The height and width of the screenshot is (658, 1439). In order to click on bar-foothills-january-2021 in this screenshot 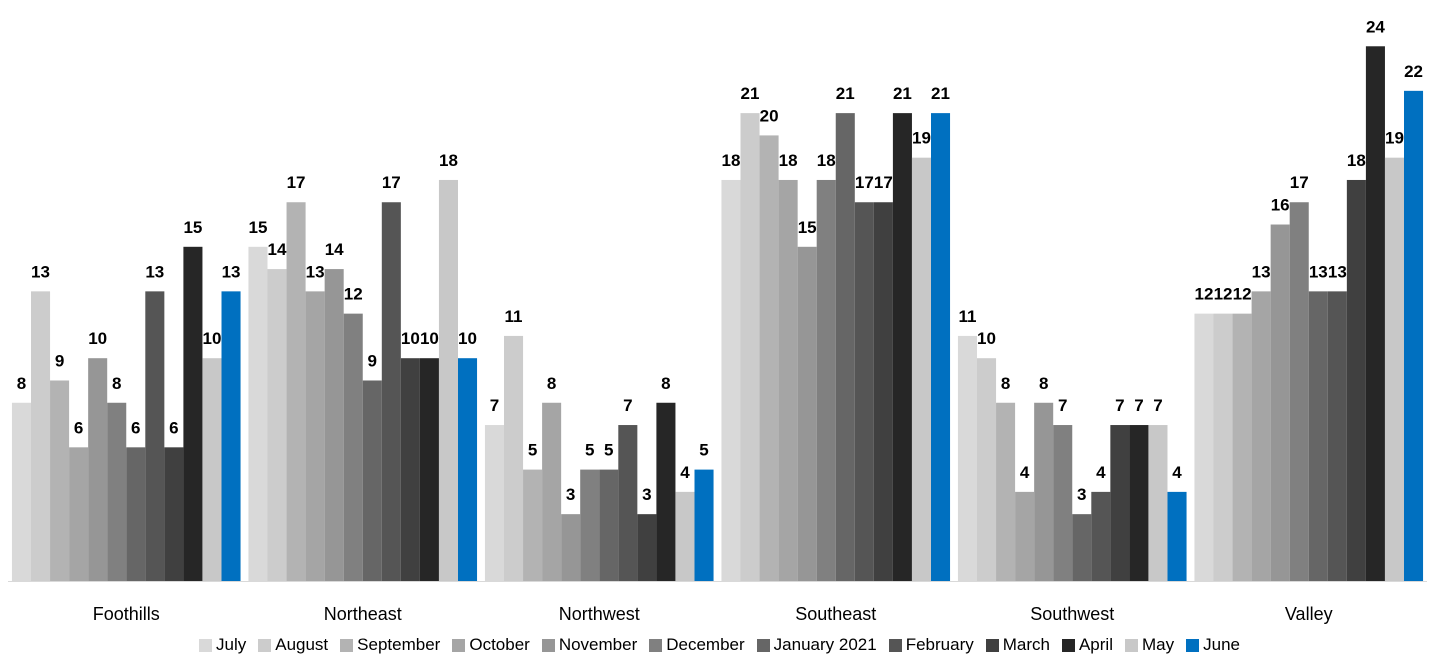, I will do `click(136, 514)`.